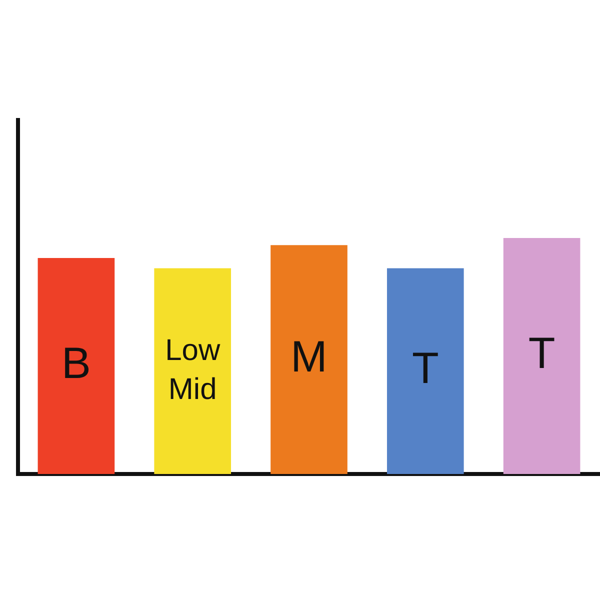 The height and width of the screenshot is (600, 600). I want to click on x-tick-label: B, so click(76, 363).